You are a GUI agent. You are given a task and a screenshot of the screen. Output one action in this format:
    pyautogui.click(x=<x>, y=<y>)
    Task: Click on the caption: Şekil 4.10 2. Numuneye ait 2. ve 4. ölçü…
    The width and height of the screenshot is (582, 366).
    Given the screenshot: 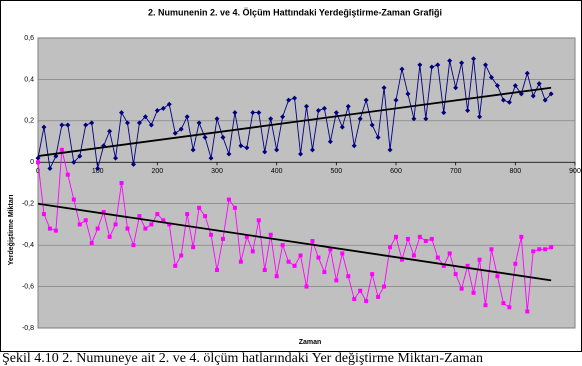 What is the action you would take?
    pyautogui.click(x=242, y=358)
    